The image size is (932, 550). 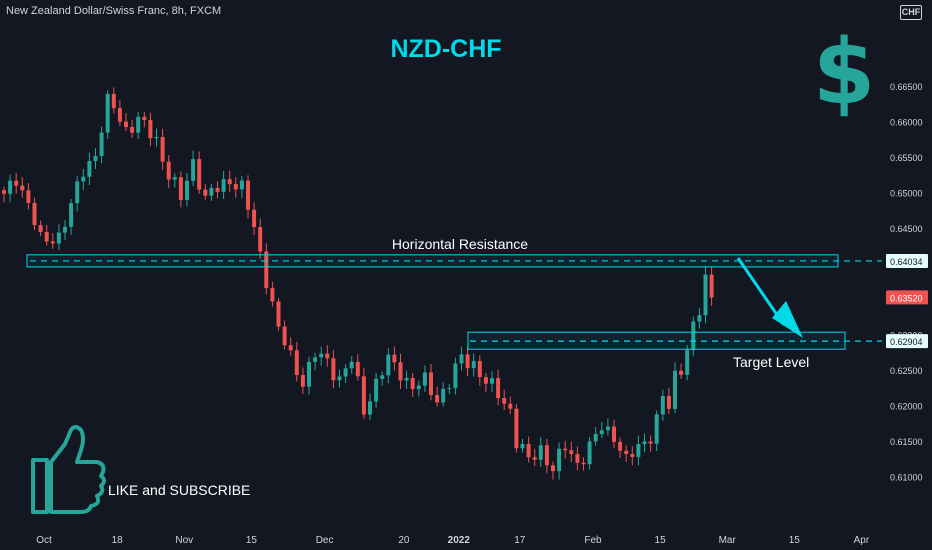 I want to click on svg-text: 0.63520, so click(x=906, y=298).